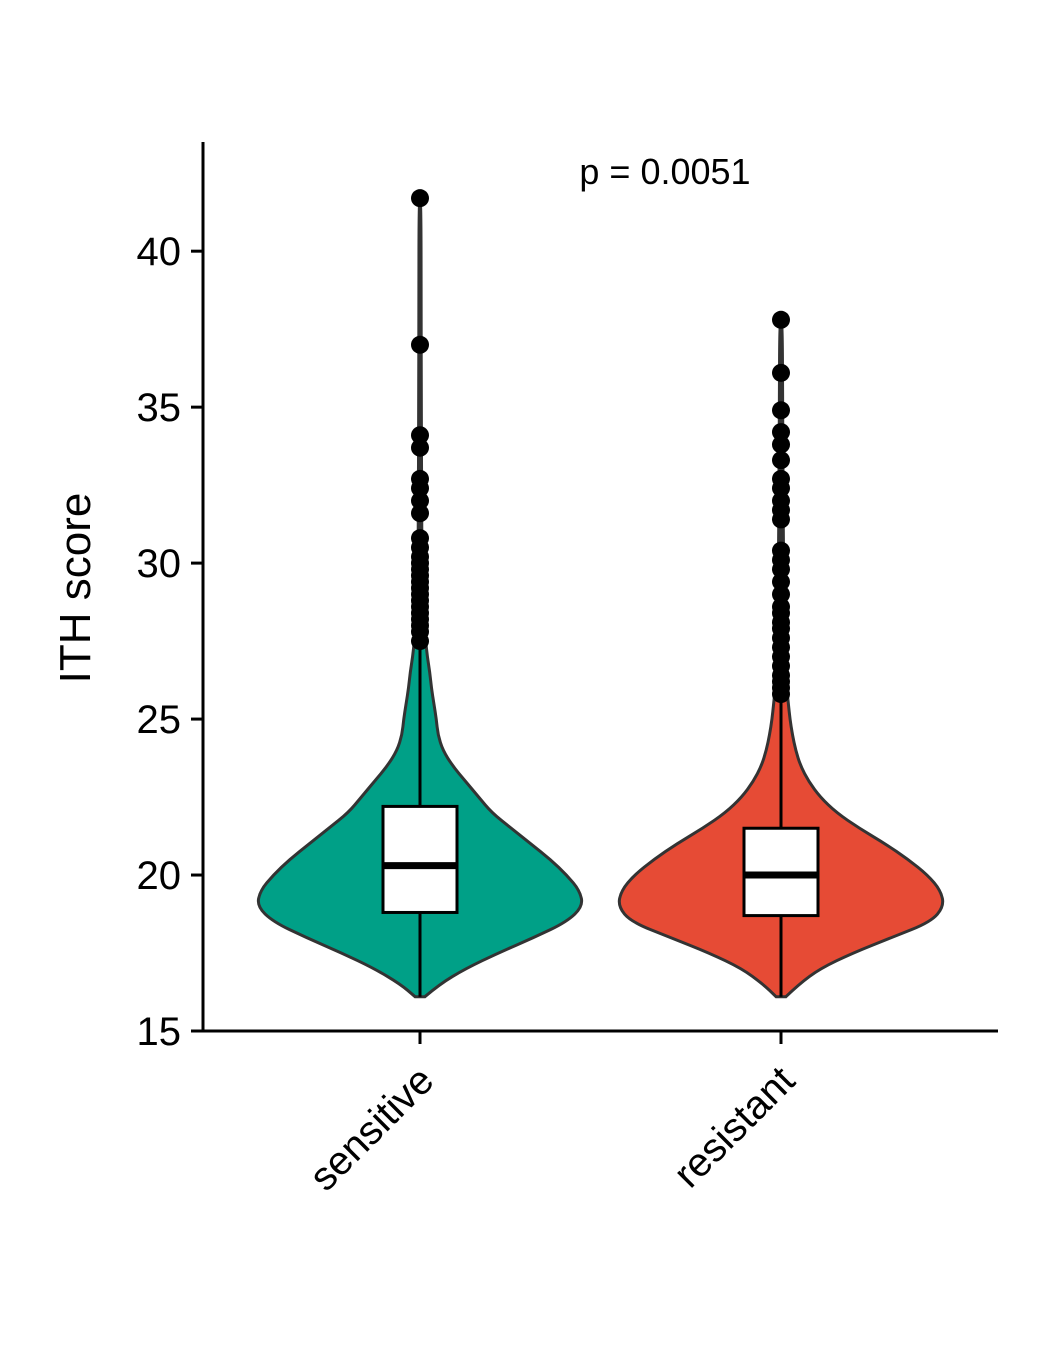  I want to click on box-sensitive, so click(420, 859).